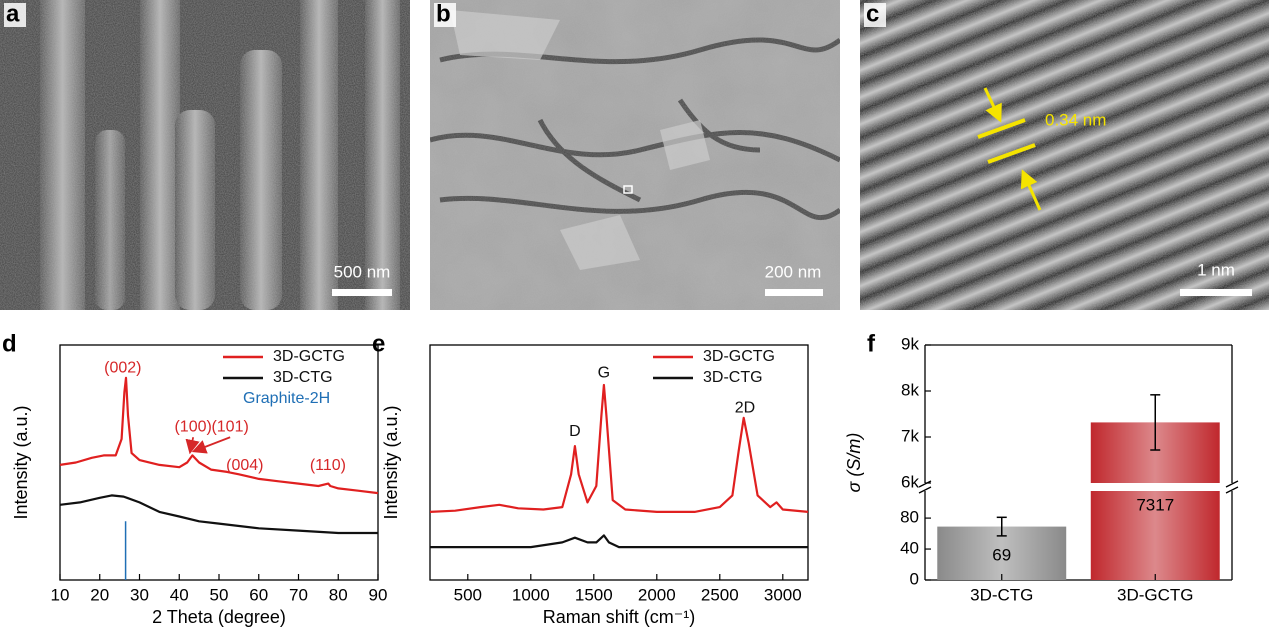 Image resolution: width=1269 pixels, height=630 pixels. Describe the element at coordinates (910, 389) in the screenshot. I see `y-tick-label: 8k` at that location.